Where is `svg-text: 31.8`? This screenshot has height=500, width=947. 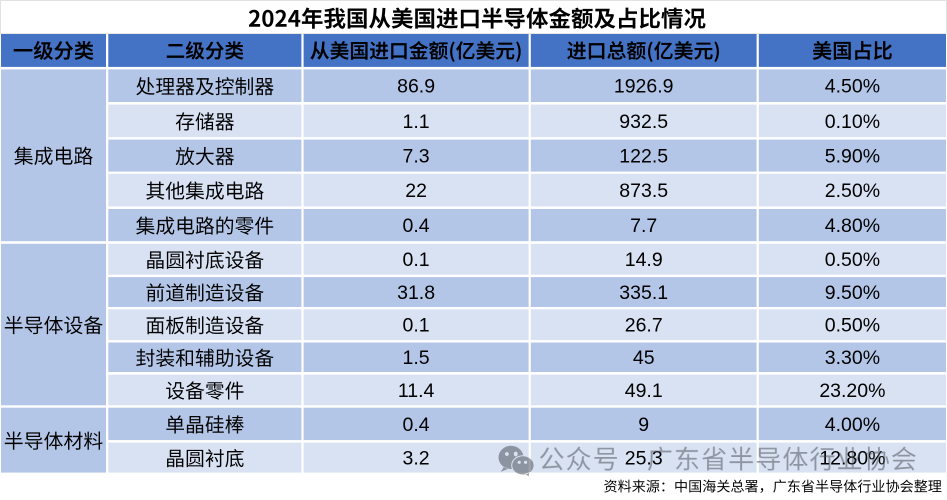 svg-text: 31.8 is located at coordinates (416, 293).